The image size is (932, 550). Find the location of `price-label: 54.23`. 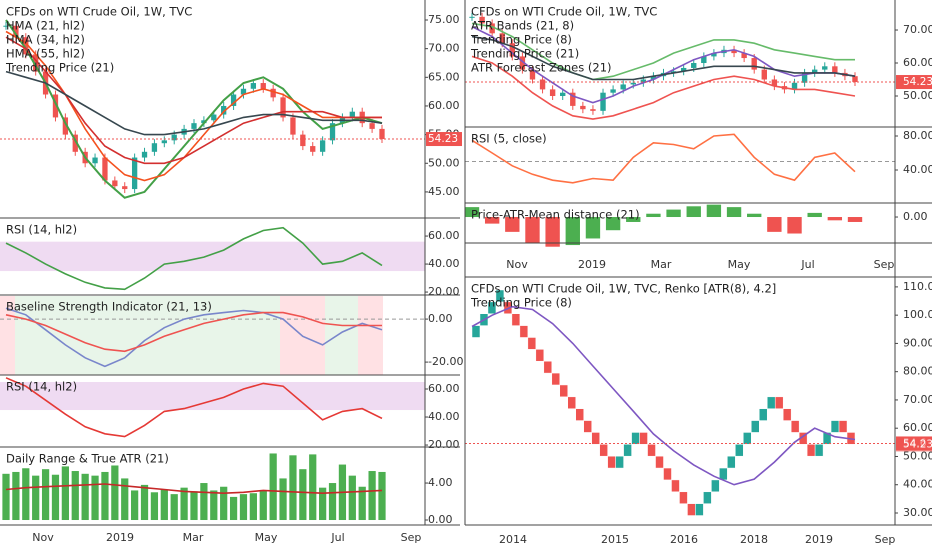

price-label: 54.23 is located at coordinates (917, 82).